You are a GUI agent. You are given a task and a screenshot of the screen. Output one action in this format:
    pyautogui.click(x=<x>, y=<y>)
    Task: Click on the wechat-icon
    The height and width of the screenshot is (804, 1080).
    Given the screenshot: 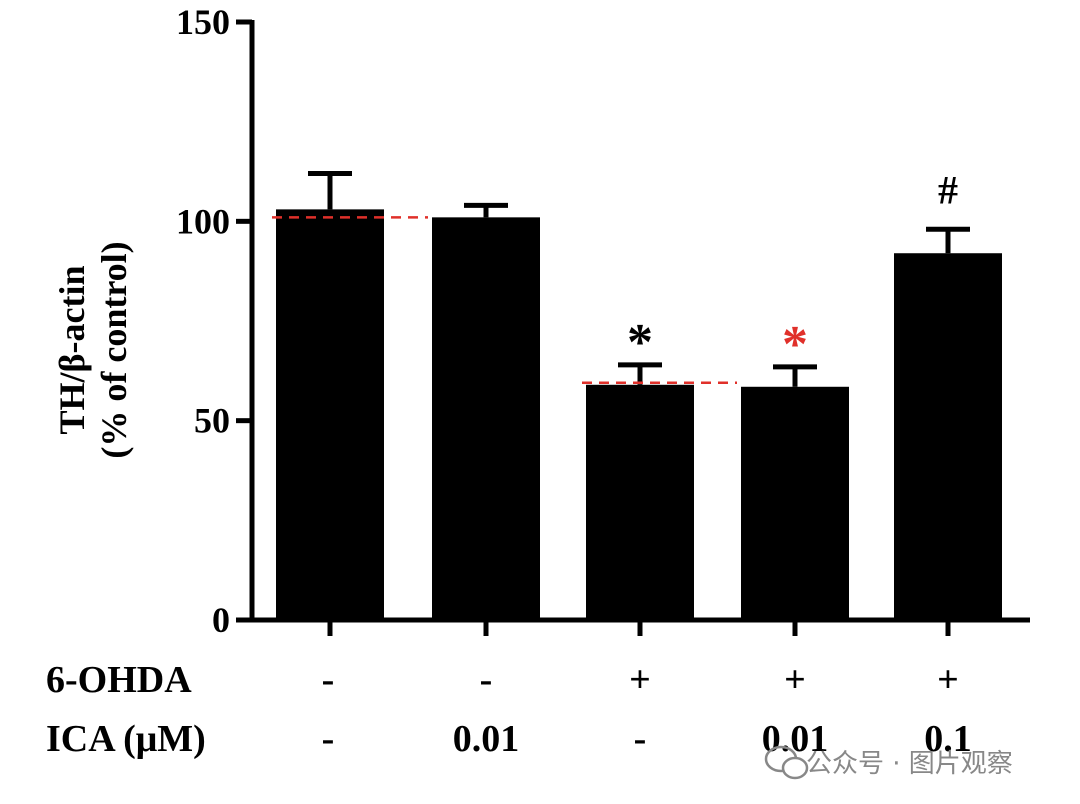 What is the action you would take?
    pyautogui.click(x=786, y=762)
    